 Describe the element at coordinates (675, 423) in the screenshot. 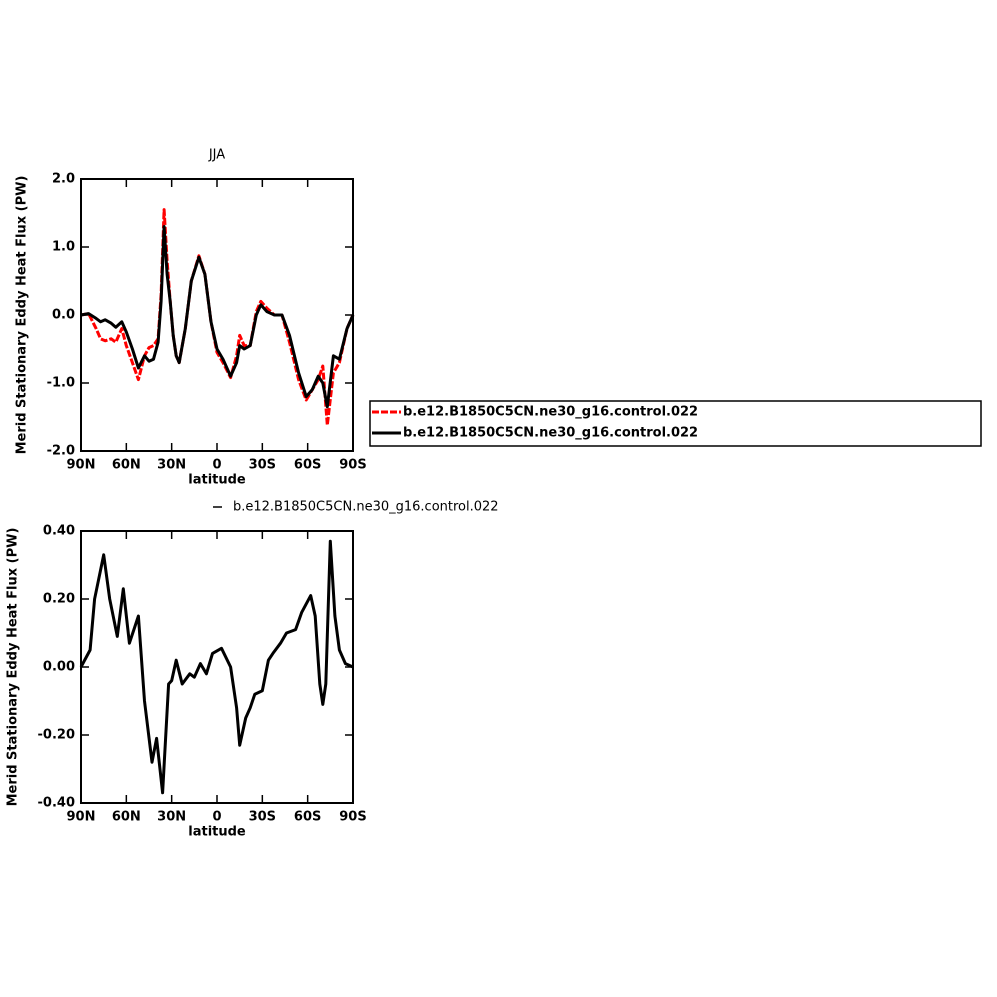

I see `legend-box` at that location.